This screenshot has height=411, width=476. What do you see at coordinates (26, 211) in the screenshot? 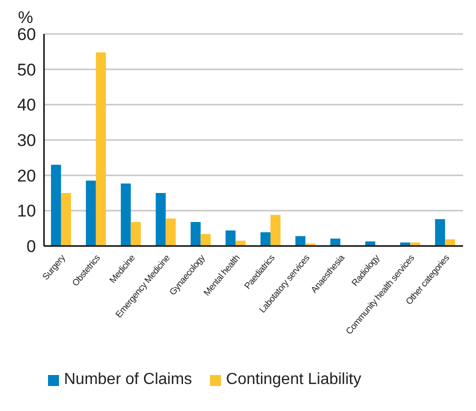
I see `y-tick-label: 10` at bounding box center [26, 211].